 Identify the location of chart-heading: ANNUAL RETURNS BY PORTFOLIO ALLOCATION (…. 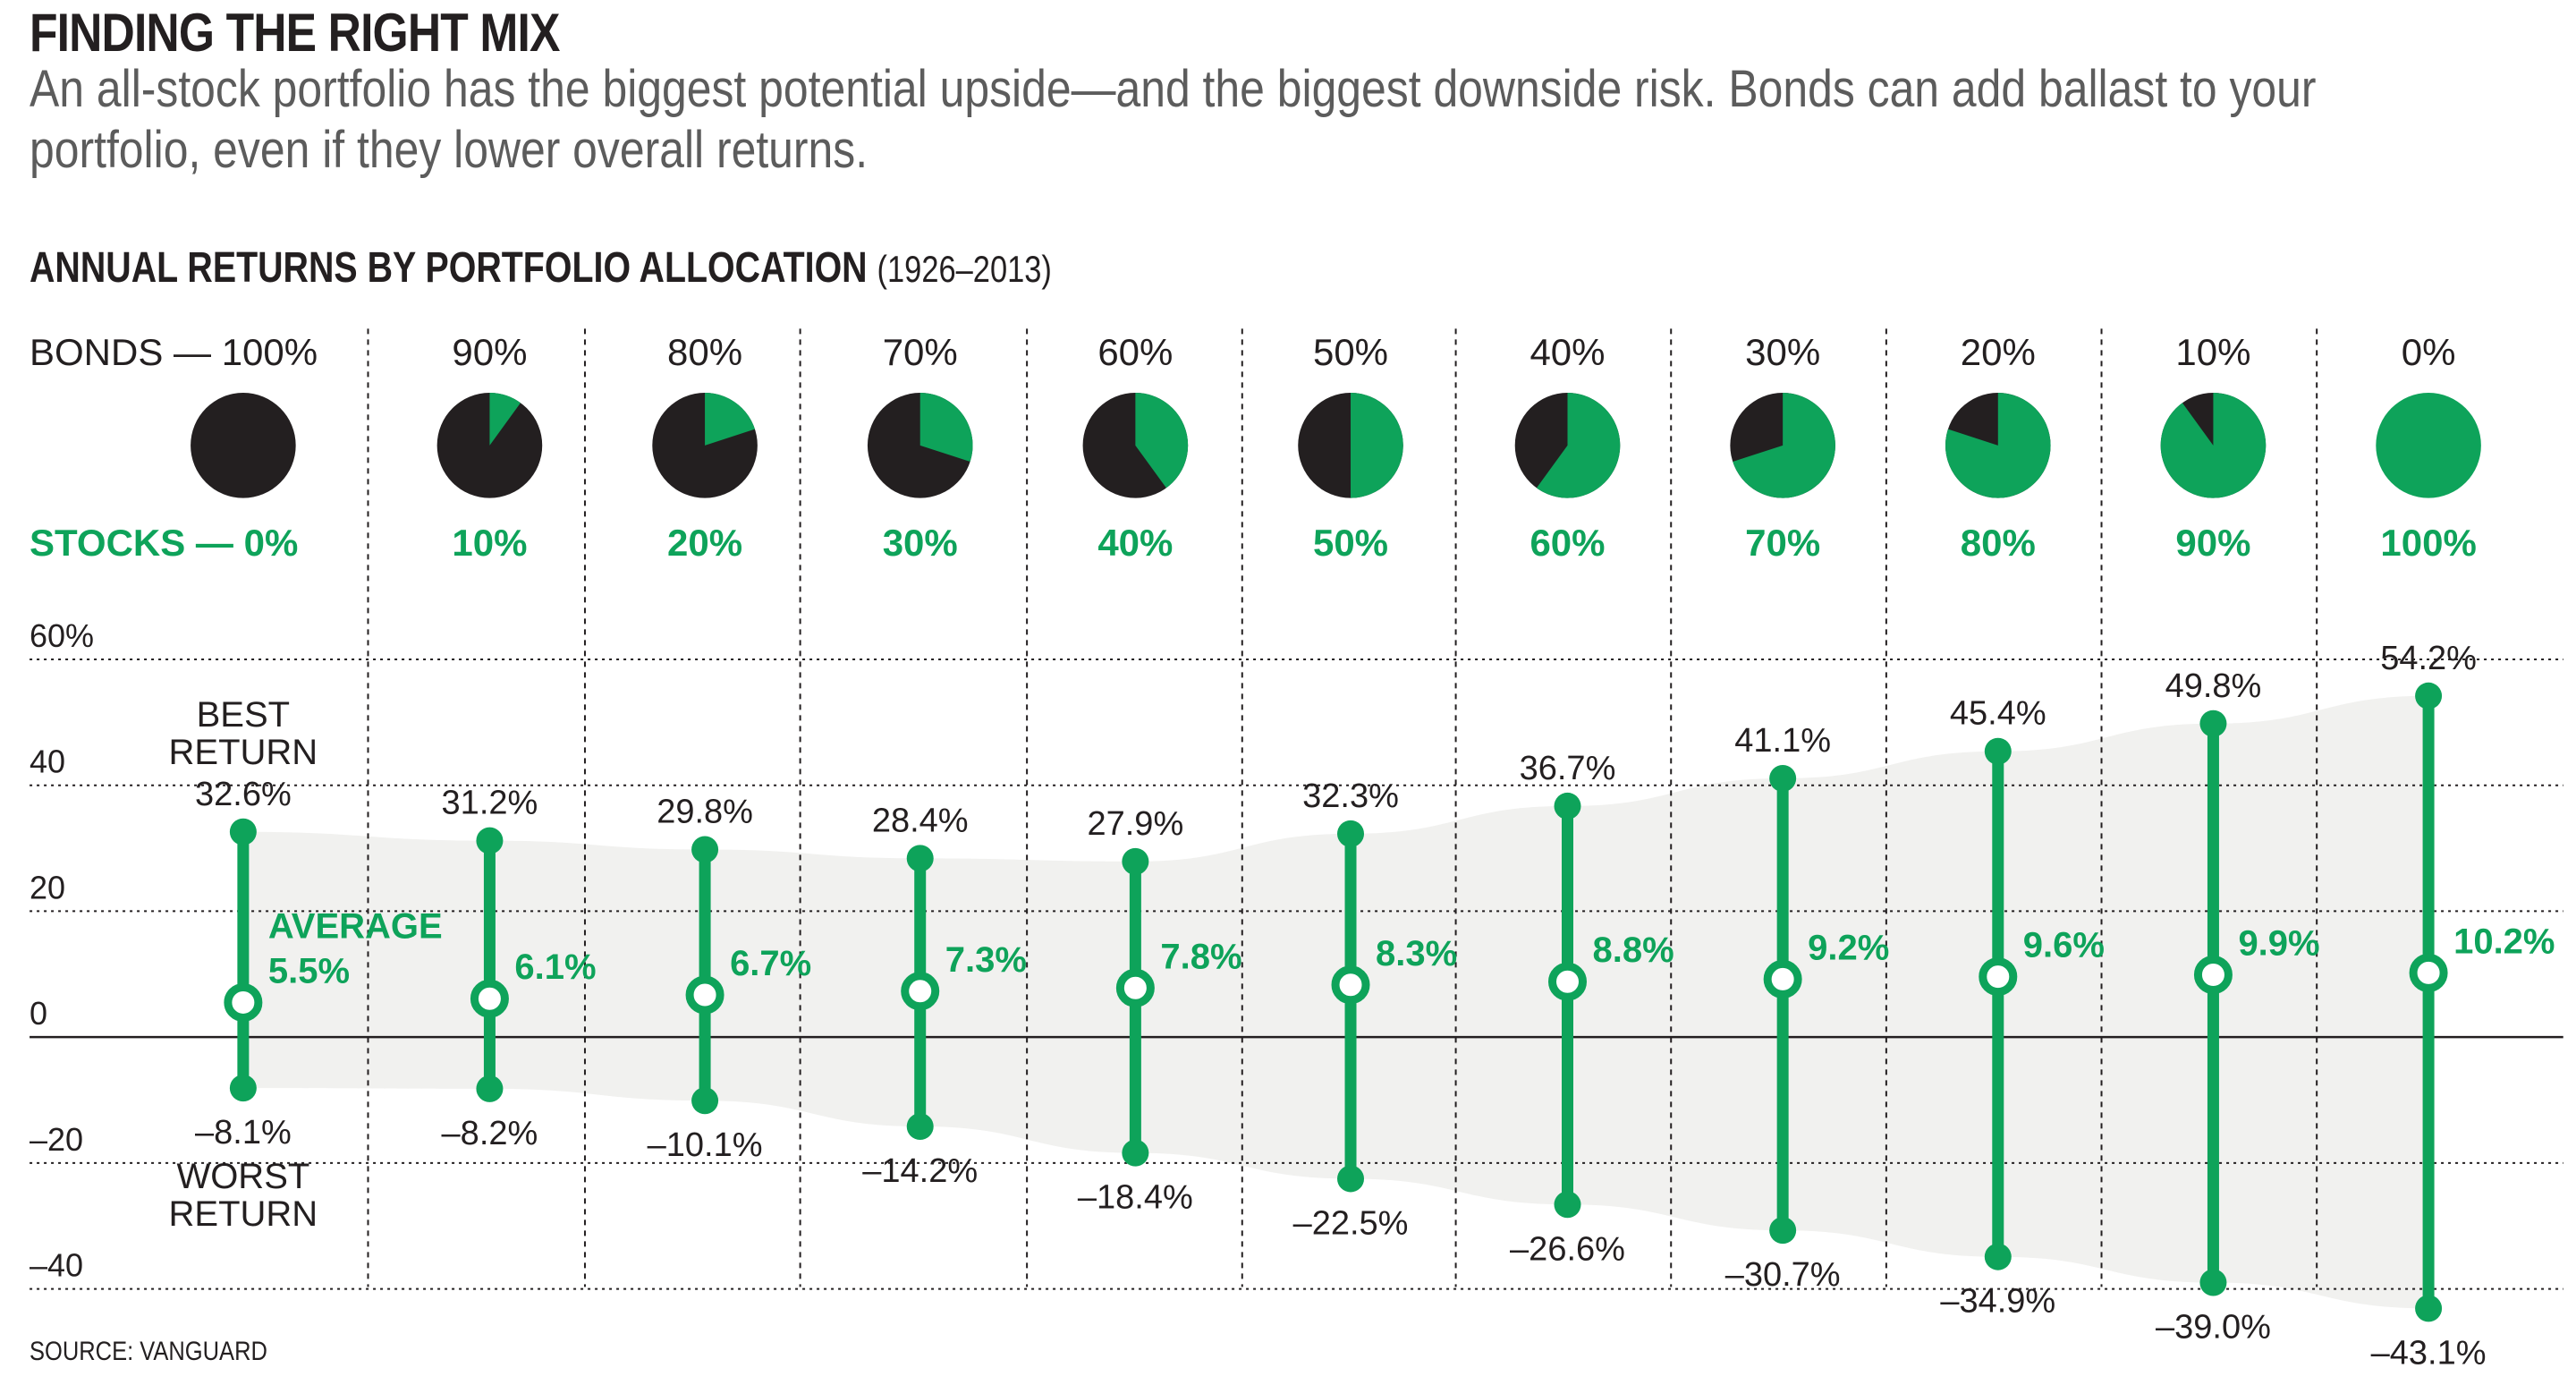
(541, 268).